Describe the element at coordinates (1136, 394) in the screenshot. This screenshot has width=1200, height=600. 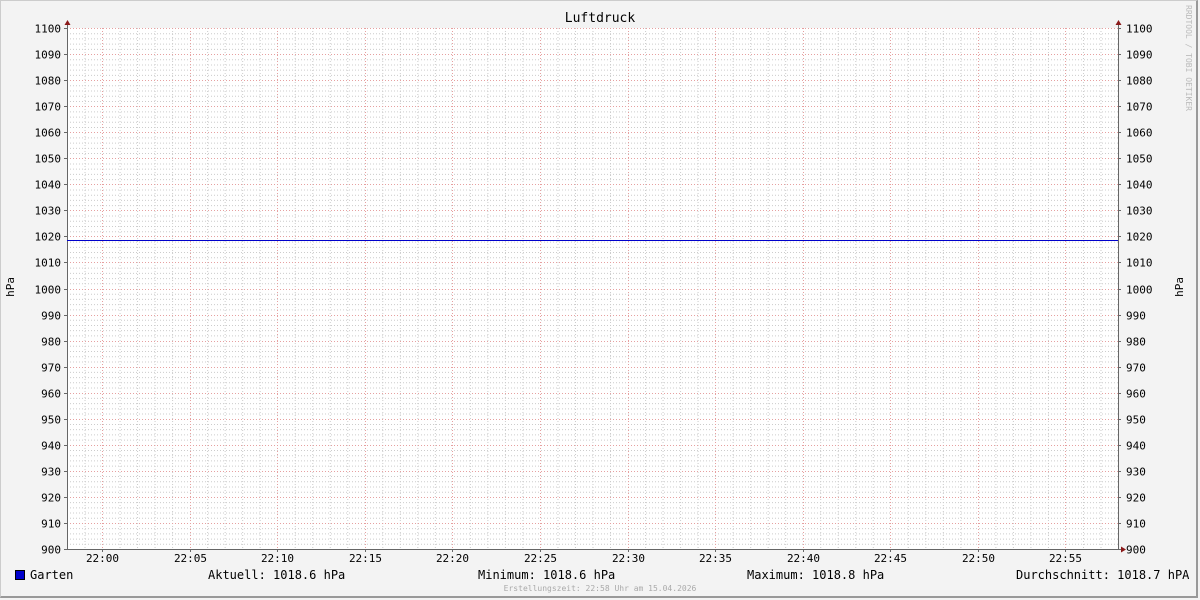
I see `y-tick-label-right: 960` at that location.